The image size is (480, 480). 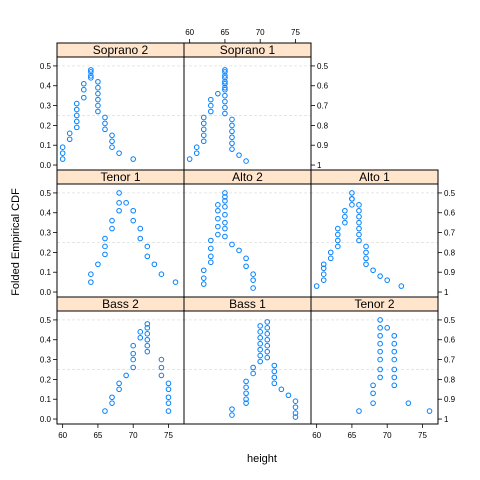 What do you see at coordinates (120, 233) in the screenshot?
I see `panel-tenor-1: Tenor 1` at bounding box center [120, 233].